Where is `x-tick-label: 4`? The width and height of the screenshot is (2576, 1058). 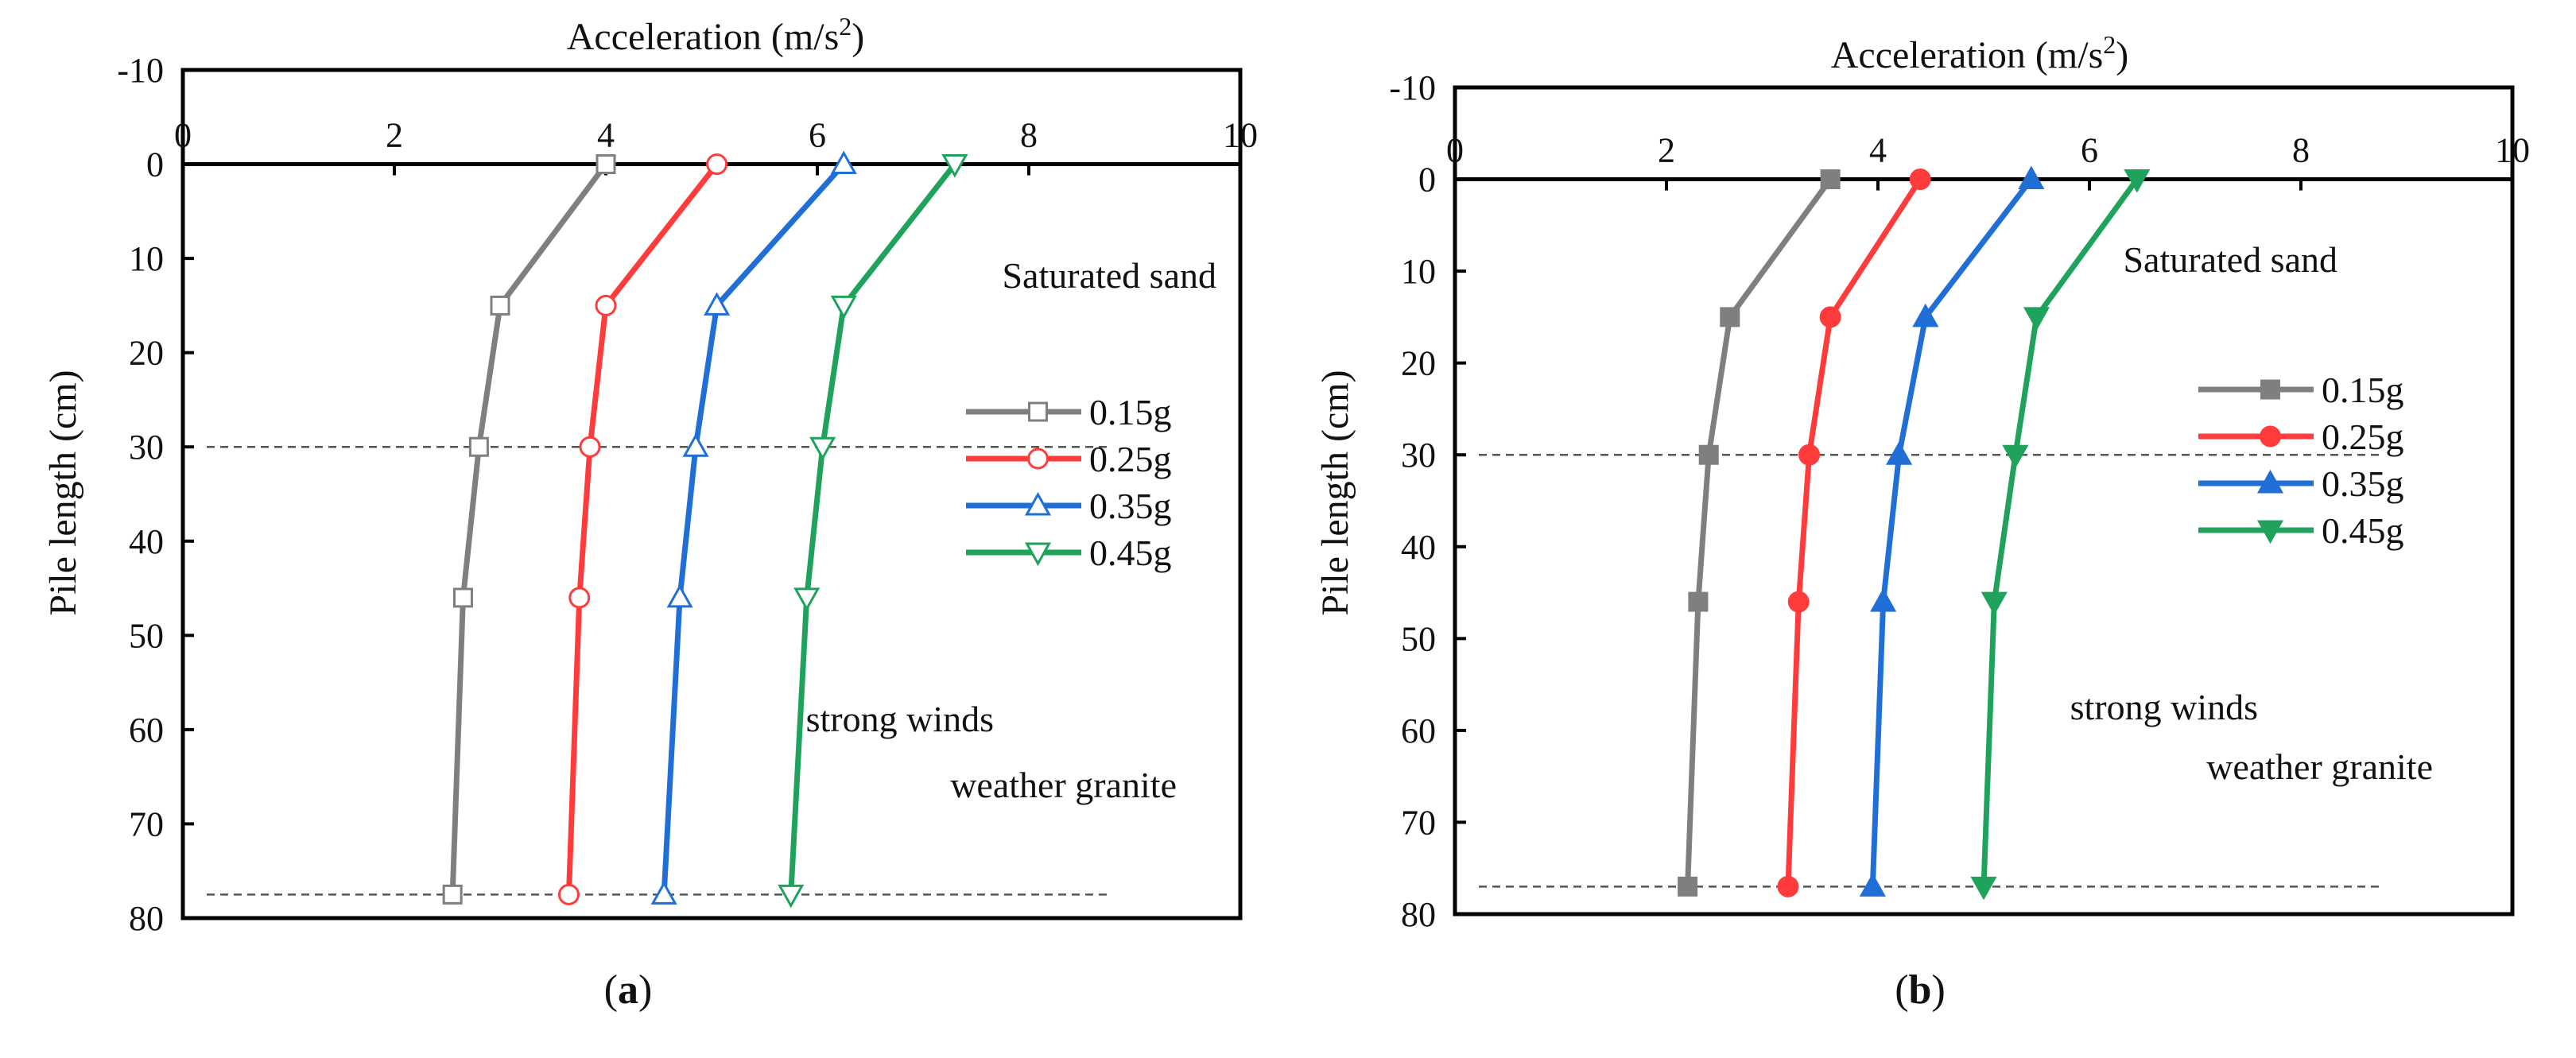 x-tick-label: 4 is located at coordinates (1878, 150).